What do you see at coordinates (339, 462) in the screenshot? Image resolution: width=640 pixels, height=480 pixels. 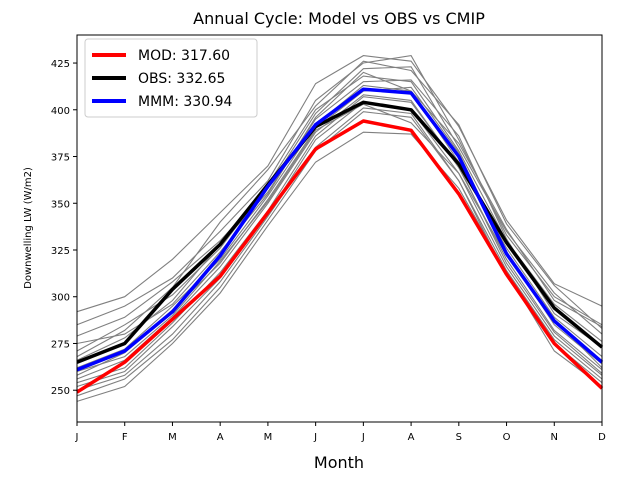 I see `x-axis-label: Month` at bounding box center [339, 462].